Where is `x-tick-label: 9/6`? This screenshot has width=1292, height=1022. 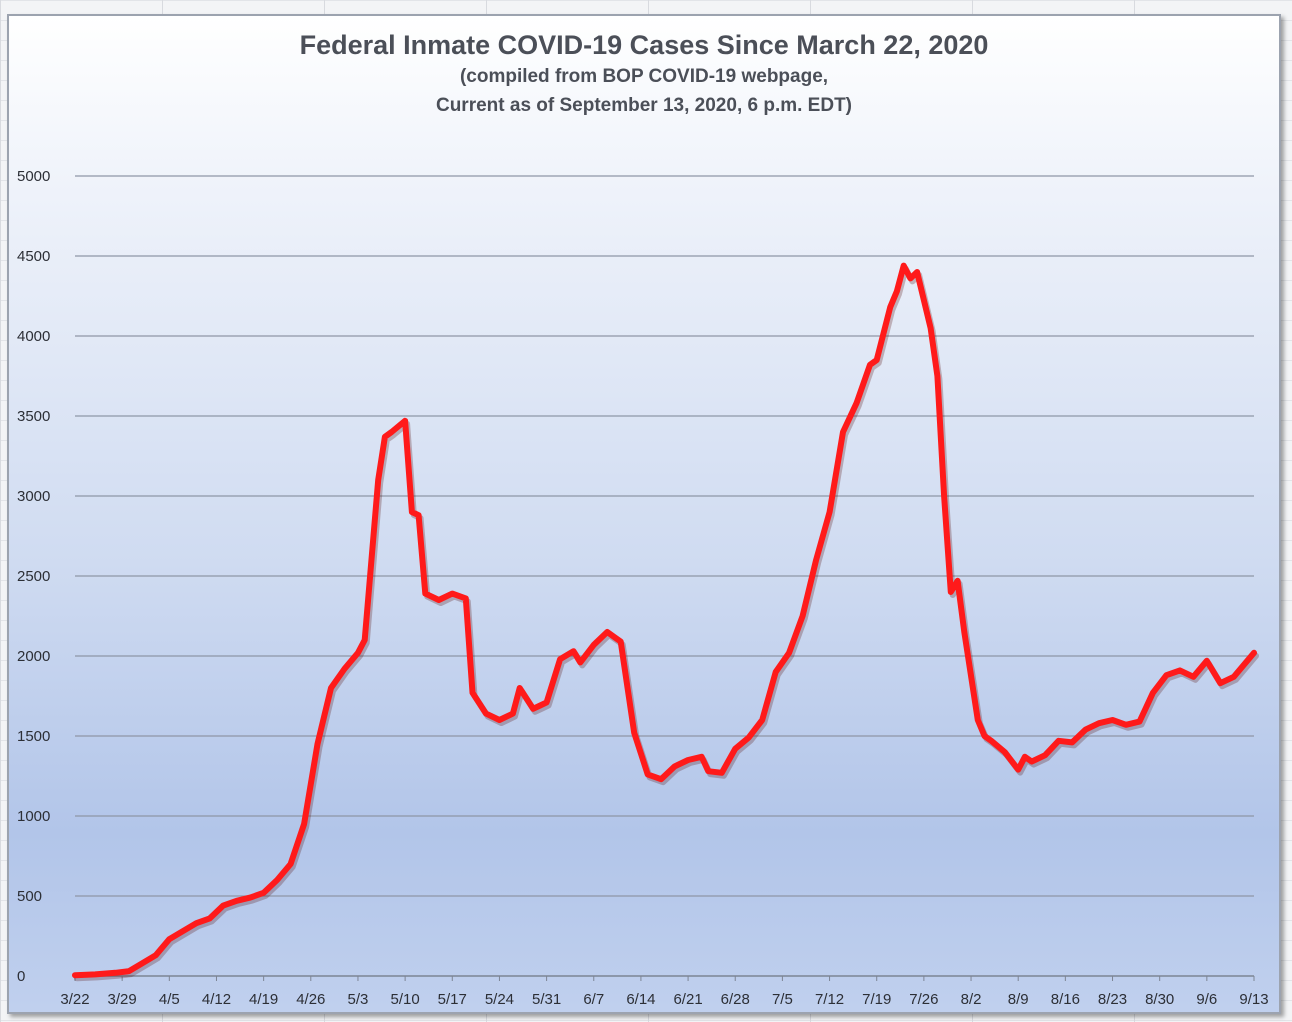 x-tick-label: 9/6 is located at coordinates (1206, 999).